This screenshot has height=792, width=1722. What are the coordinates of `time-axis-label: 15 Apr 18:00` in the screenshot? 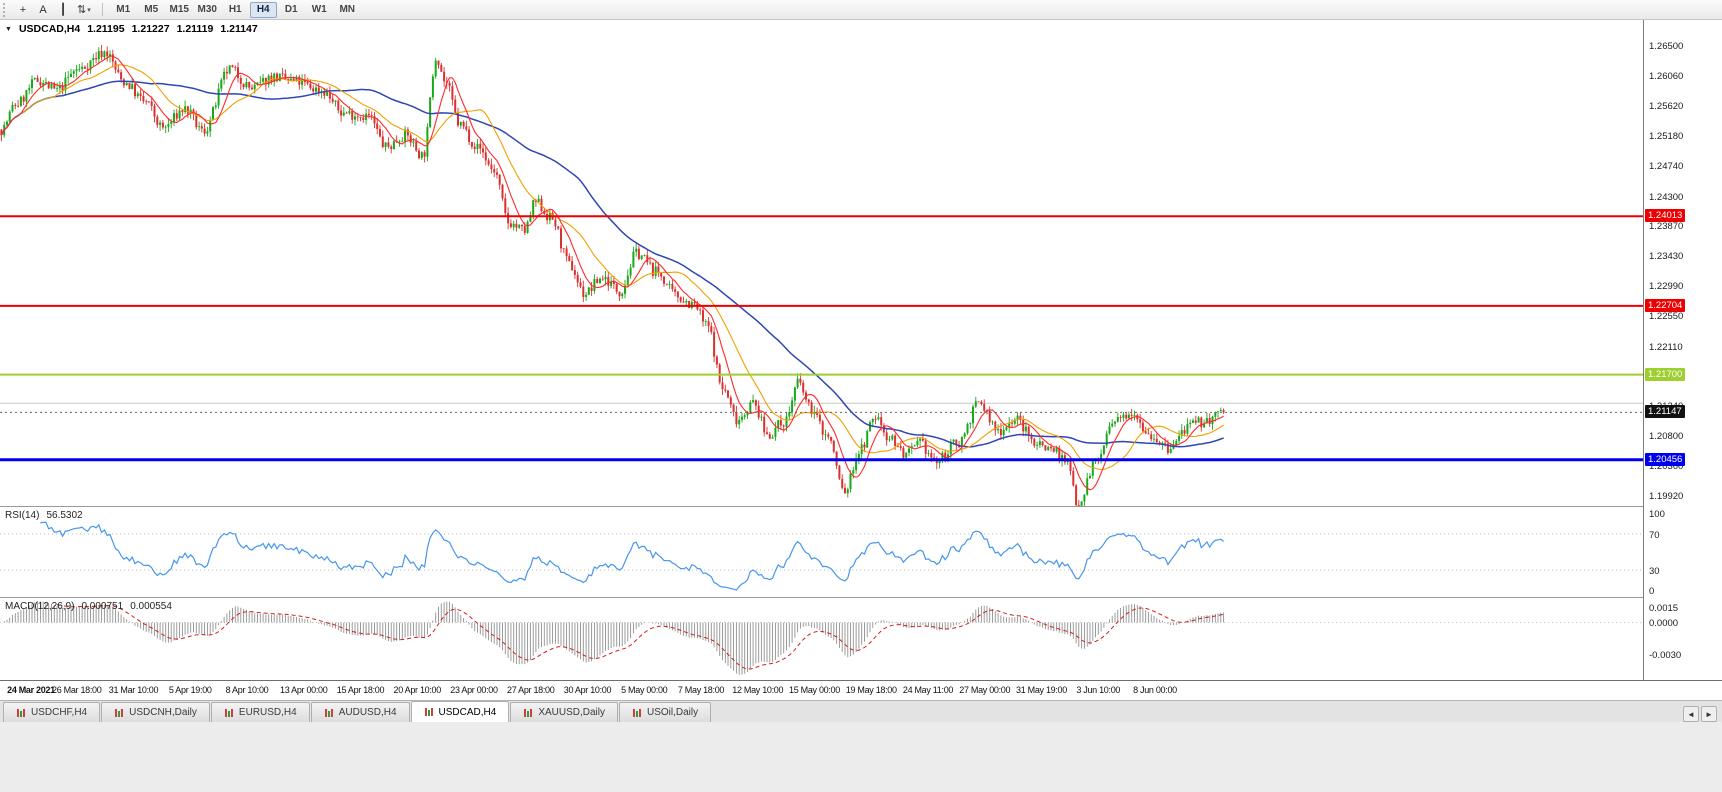 It's located at (360, 690).